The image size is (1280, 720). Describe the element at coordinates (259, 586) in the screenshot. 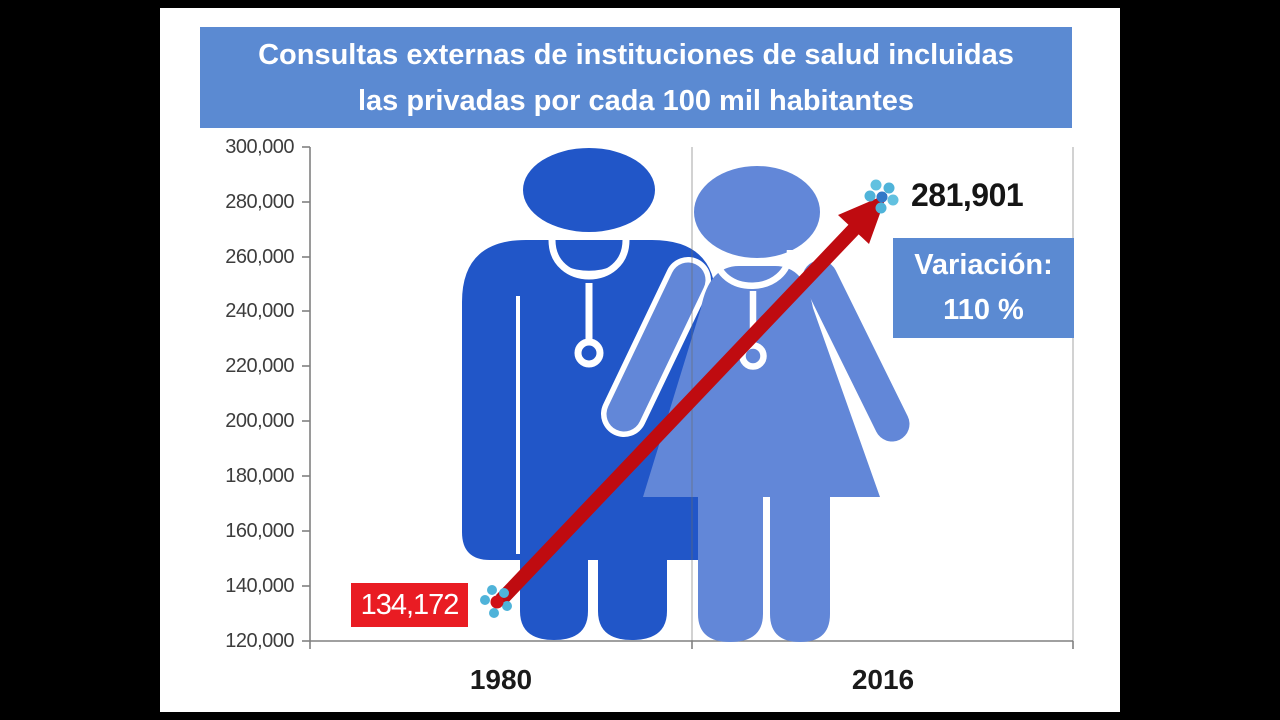

I see `y-axis-tick-label: 140,000` at that location.